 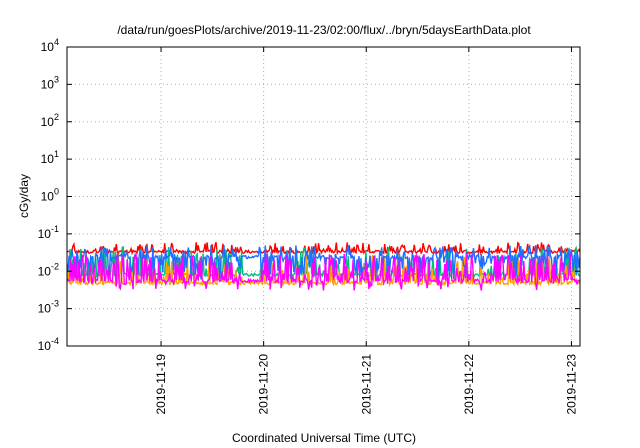 I want to click on y-axis-label: cGy/day, so click(x=24, y=196).